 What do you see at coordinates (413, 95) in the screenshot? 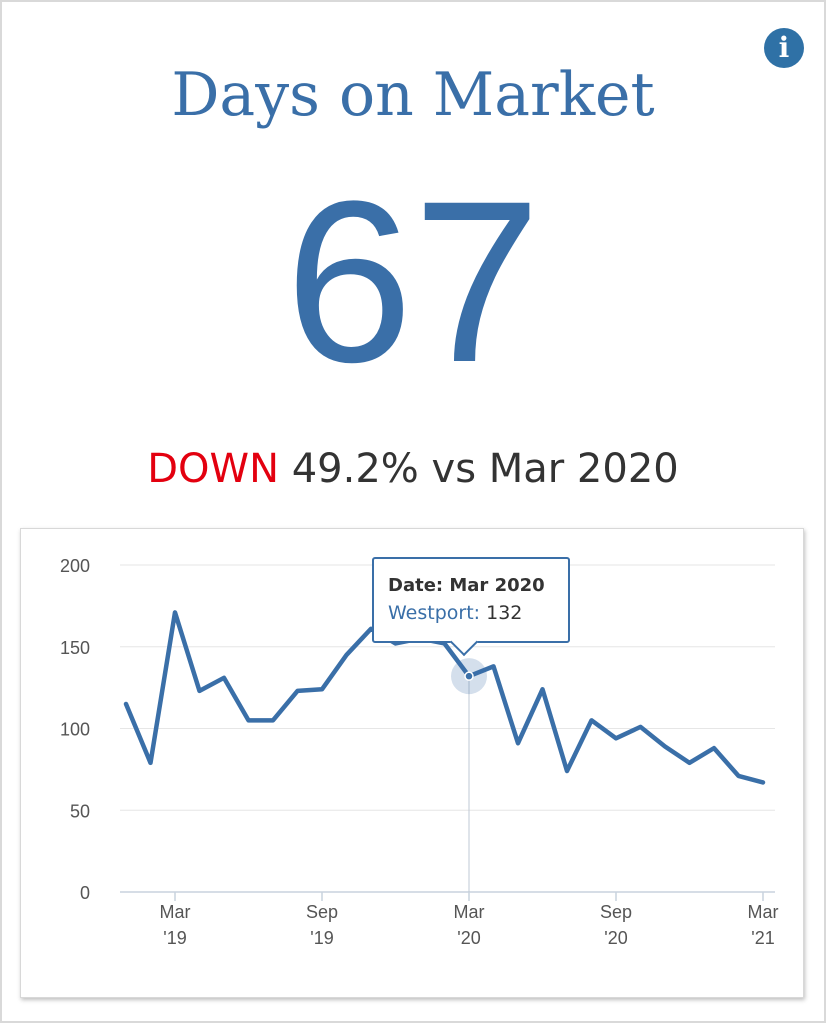
I see `page-title: Days on Market` at bounding box center [413, 95].